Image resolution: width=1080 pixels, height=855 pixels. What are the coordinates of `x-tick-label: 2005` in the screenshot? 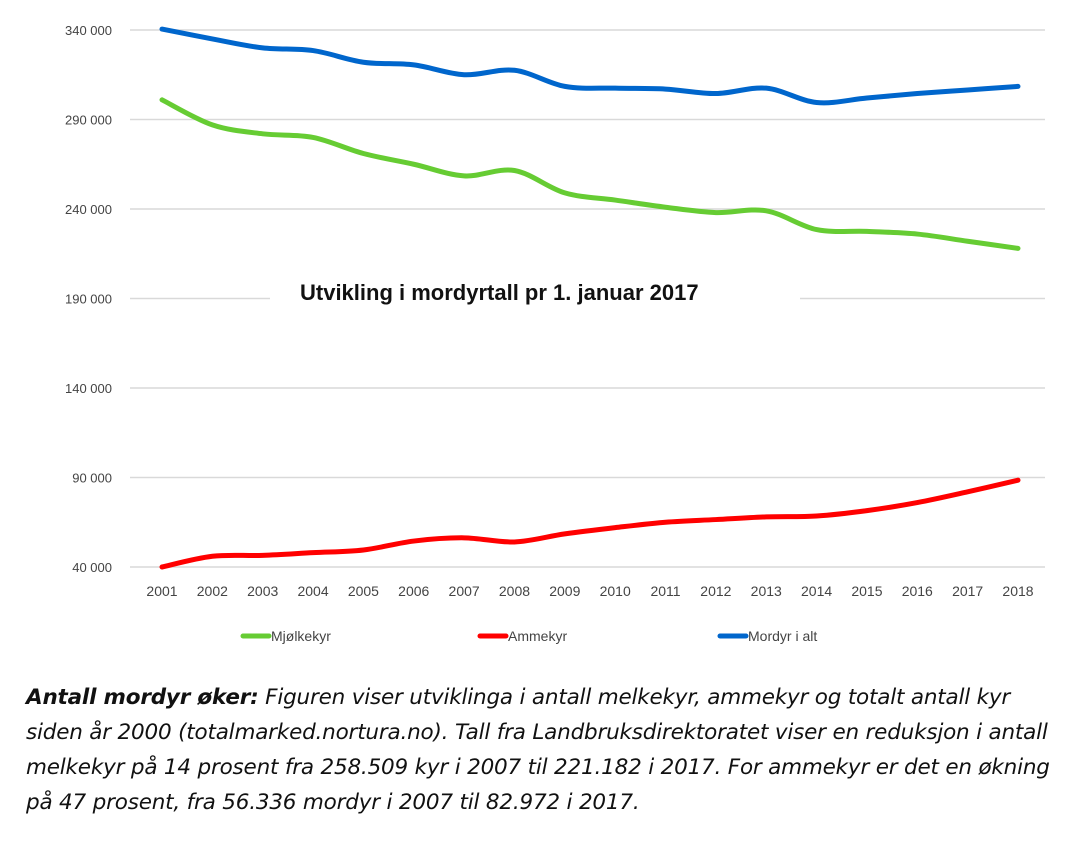 It's located at (363, 591).